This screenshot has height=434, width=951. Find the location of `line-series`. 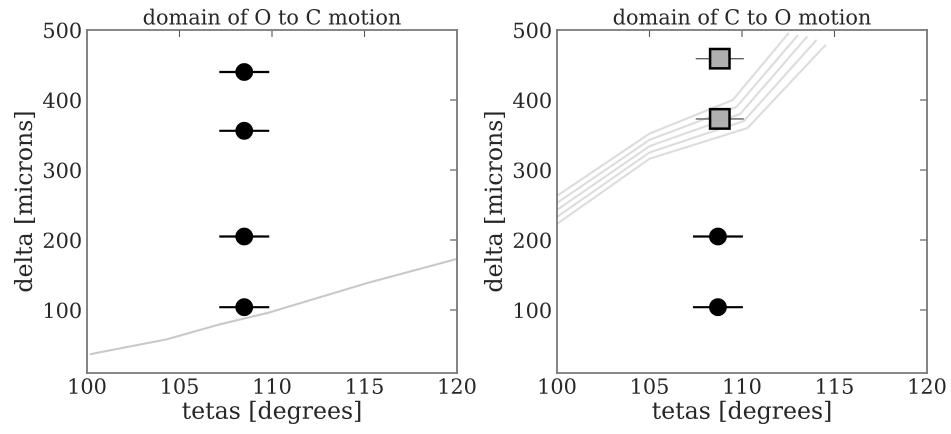

line-series is located at coordinates (273, 307).